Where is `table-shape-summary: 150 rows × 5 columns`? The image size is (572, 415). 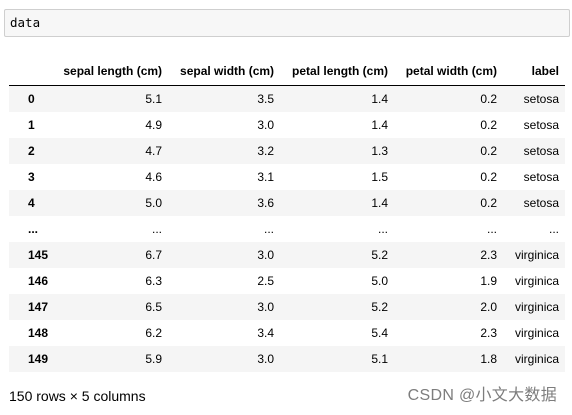
table-shape-summary: 150 rows × 5 columns is located at coordinates (77, 396).